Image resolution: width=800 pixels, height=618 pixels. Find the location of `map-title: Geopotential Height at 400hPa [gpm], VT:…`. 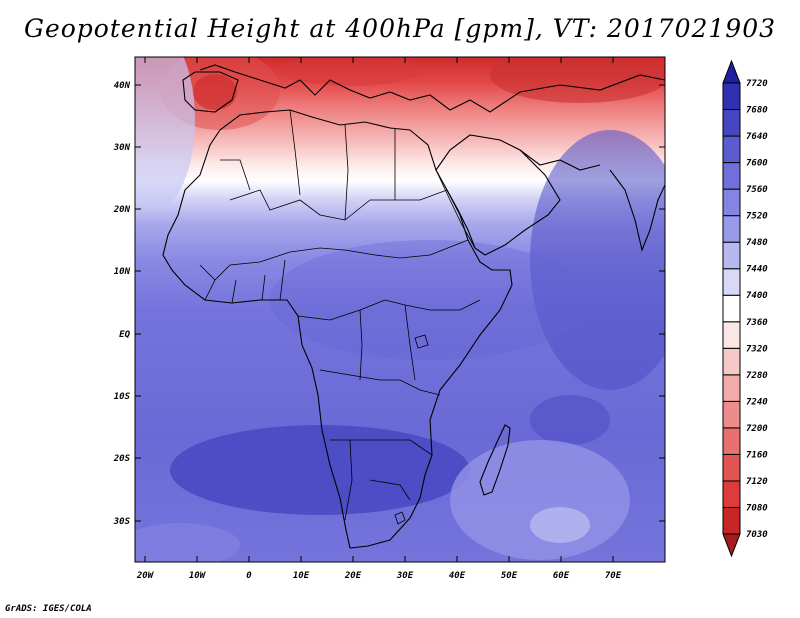

map-title: Geopotential Height at 400hPa [gpm], VT:… is located at coordinates (400, 28).